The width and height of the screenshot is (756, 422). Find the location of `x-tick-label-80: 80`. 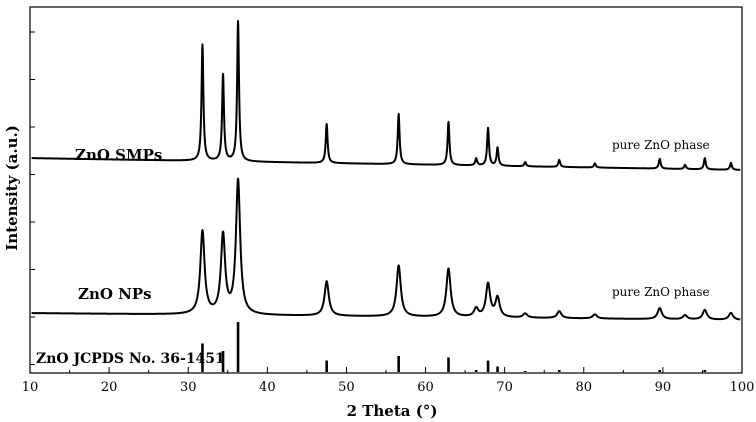

x-tick-label-80: 80 is located at coordinates (584, 387).